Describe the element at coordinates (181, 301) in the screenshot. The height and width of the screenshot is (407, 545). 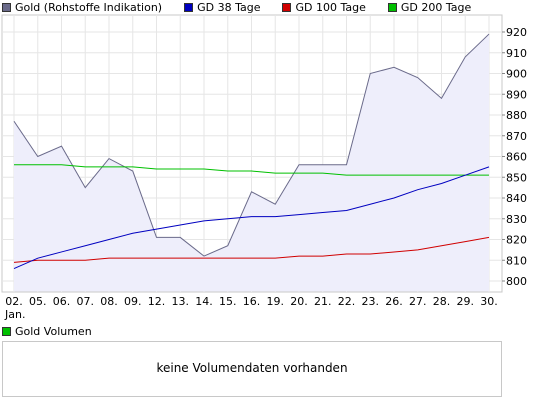
I see `x-tick-label-7: 13.` at that location.